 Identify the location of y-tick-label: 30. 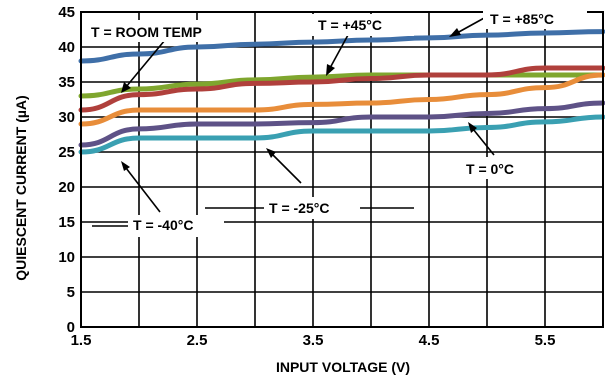
(66, 117).